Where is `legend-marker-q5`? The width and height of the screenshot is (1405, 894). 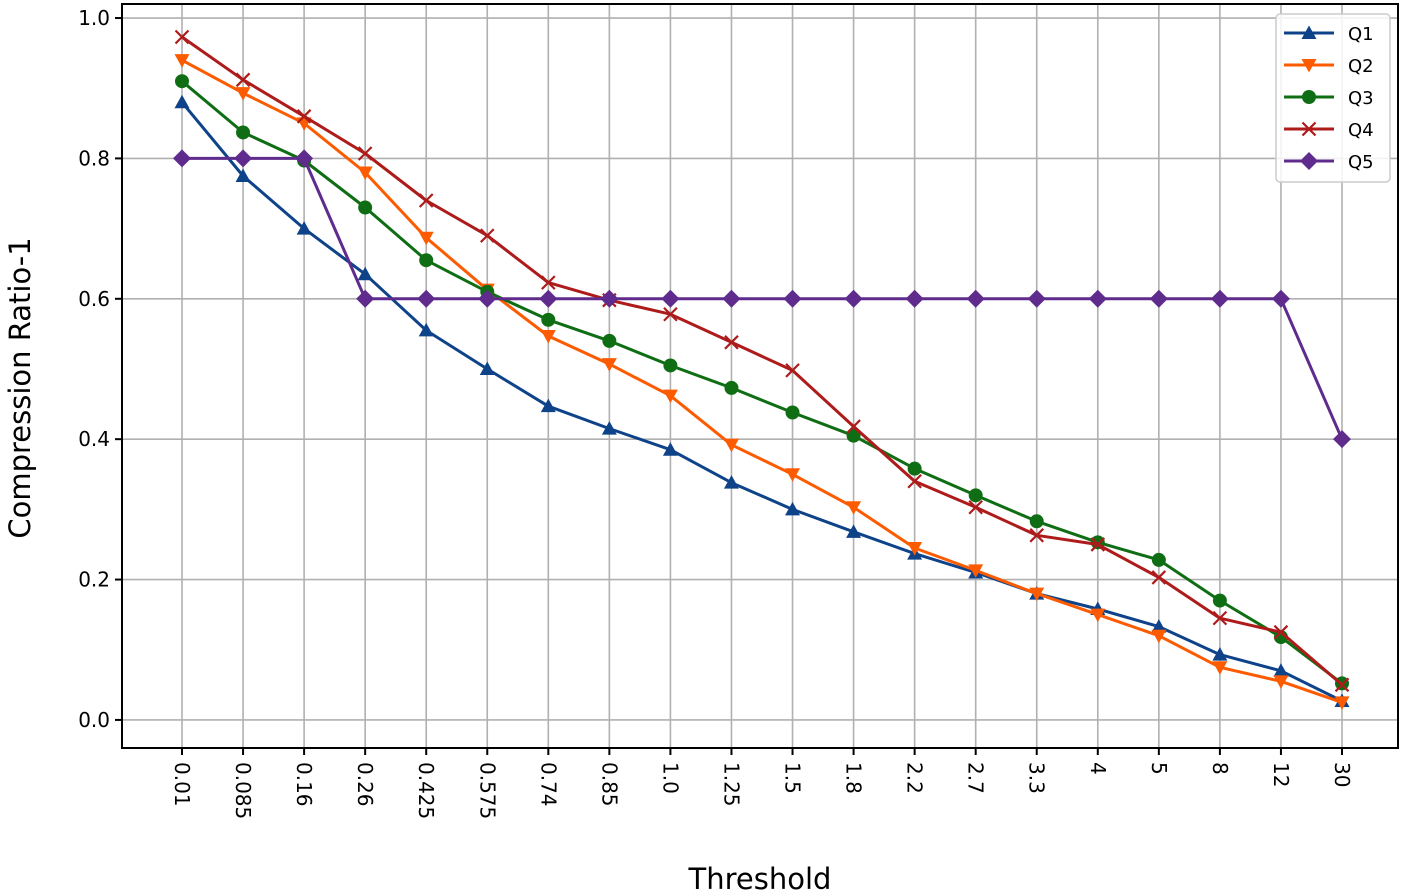 legend-marker-q5 is located at coordinates (1309, 161).